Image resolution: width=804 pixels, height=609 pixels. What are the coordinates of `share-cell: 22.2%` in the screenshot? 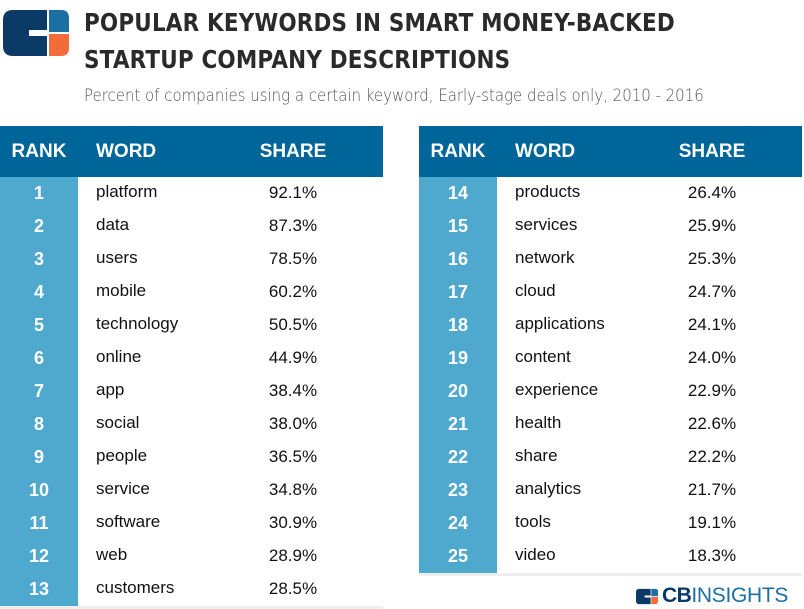 It's located at (712, 456).